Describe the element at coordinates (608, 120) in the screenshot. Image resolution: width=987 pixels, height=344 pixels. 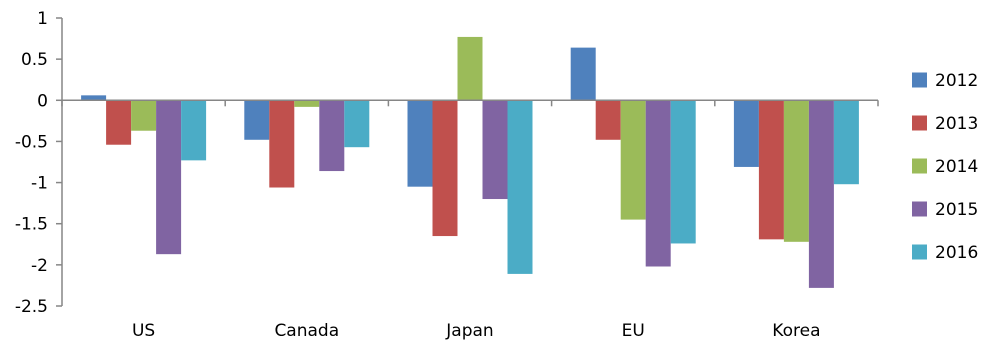
I see `bar-eu-2013` at that location.